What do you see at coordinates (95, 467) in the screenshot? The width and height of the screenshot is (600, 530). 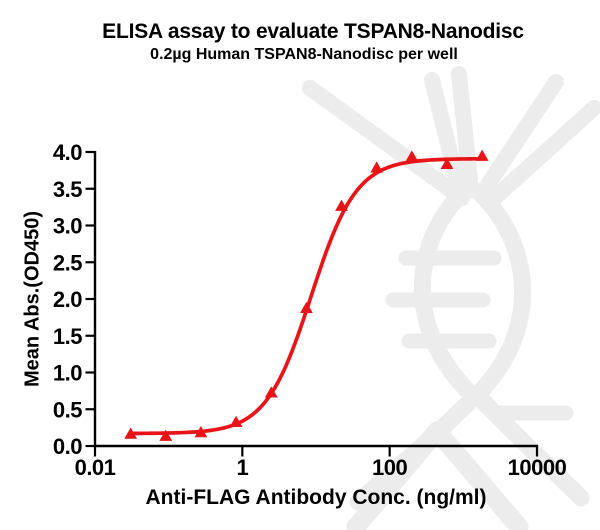 I see `x-tick-label: 0.01` at bounding box center [95, 467].